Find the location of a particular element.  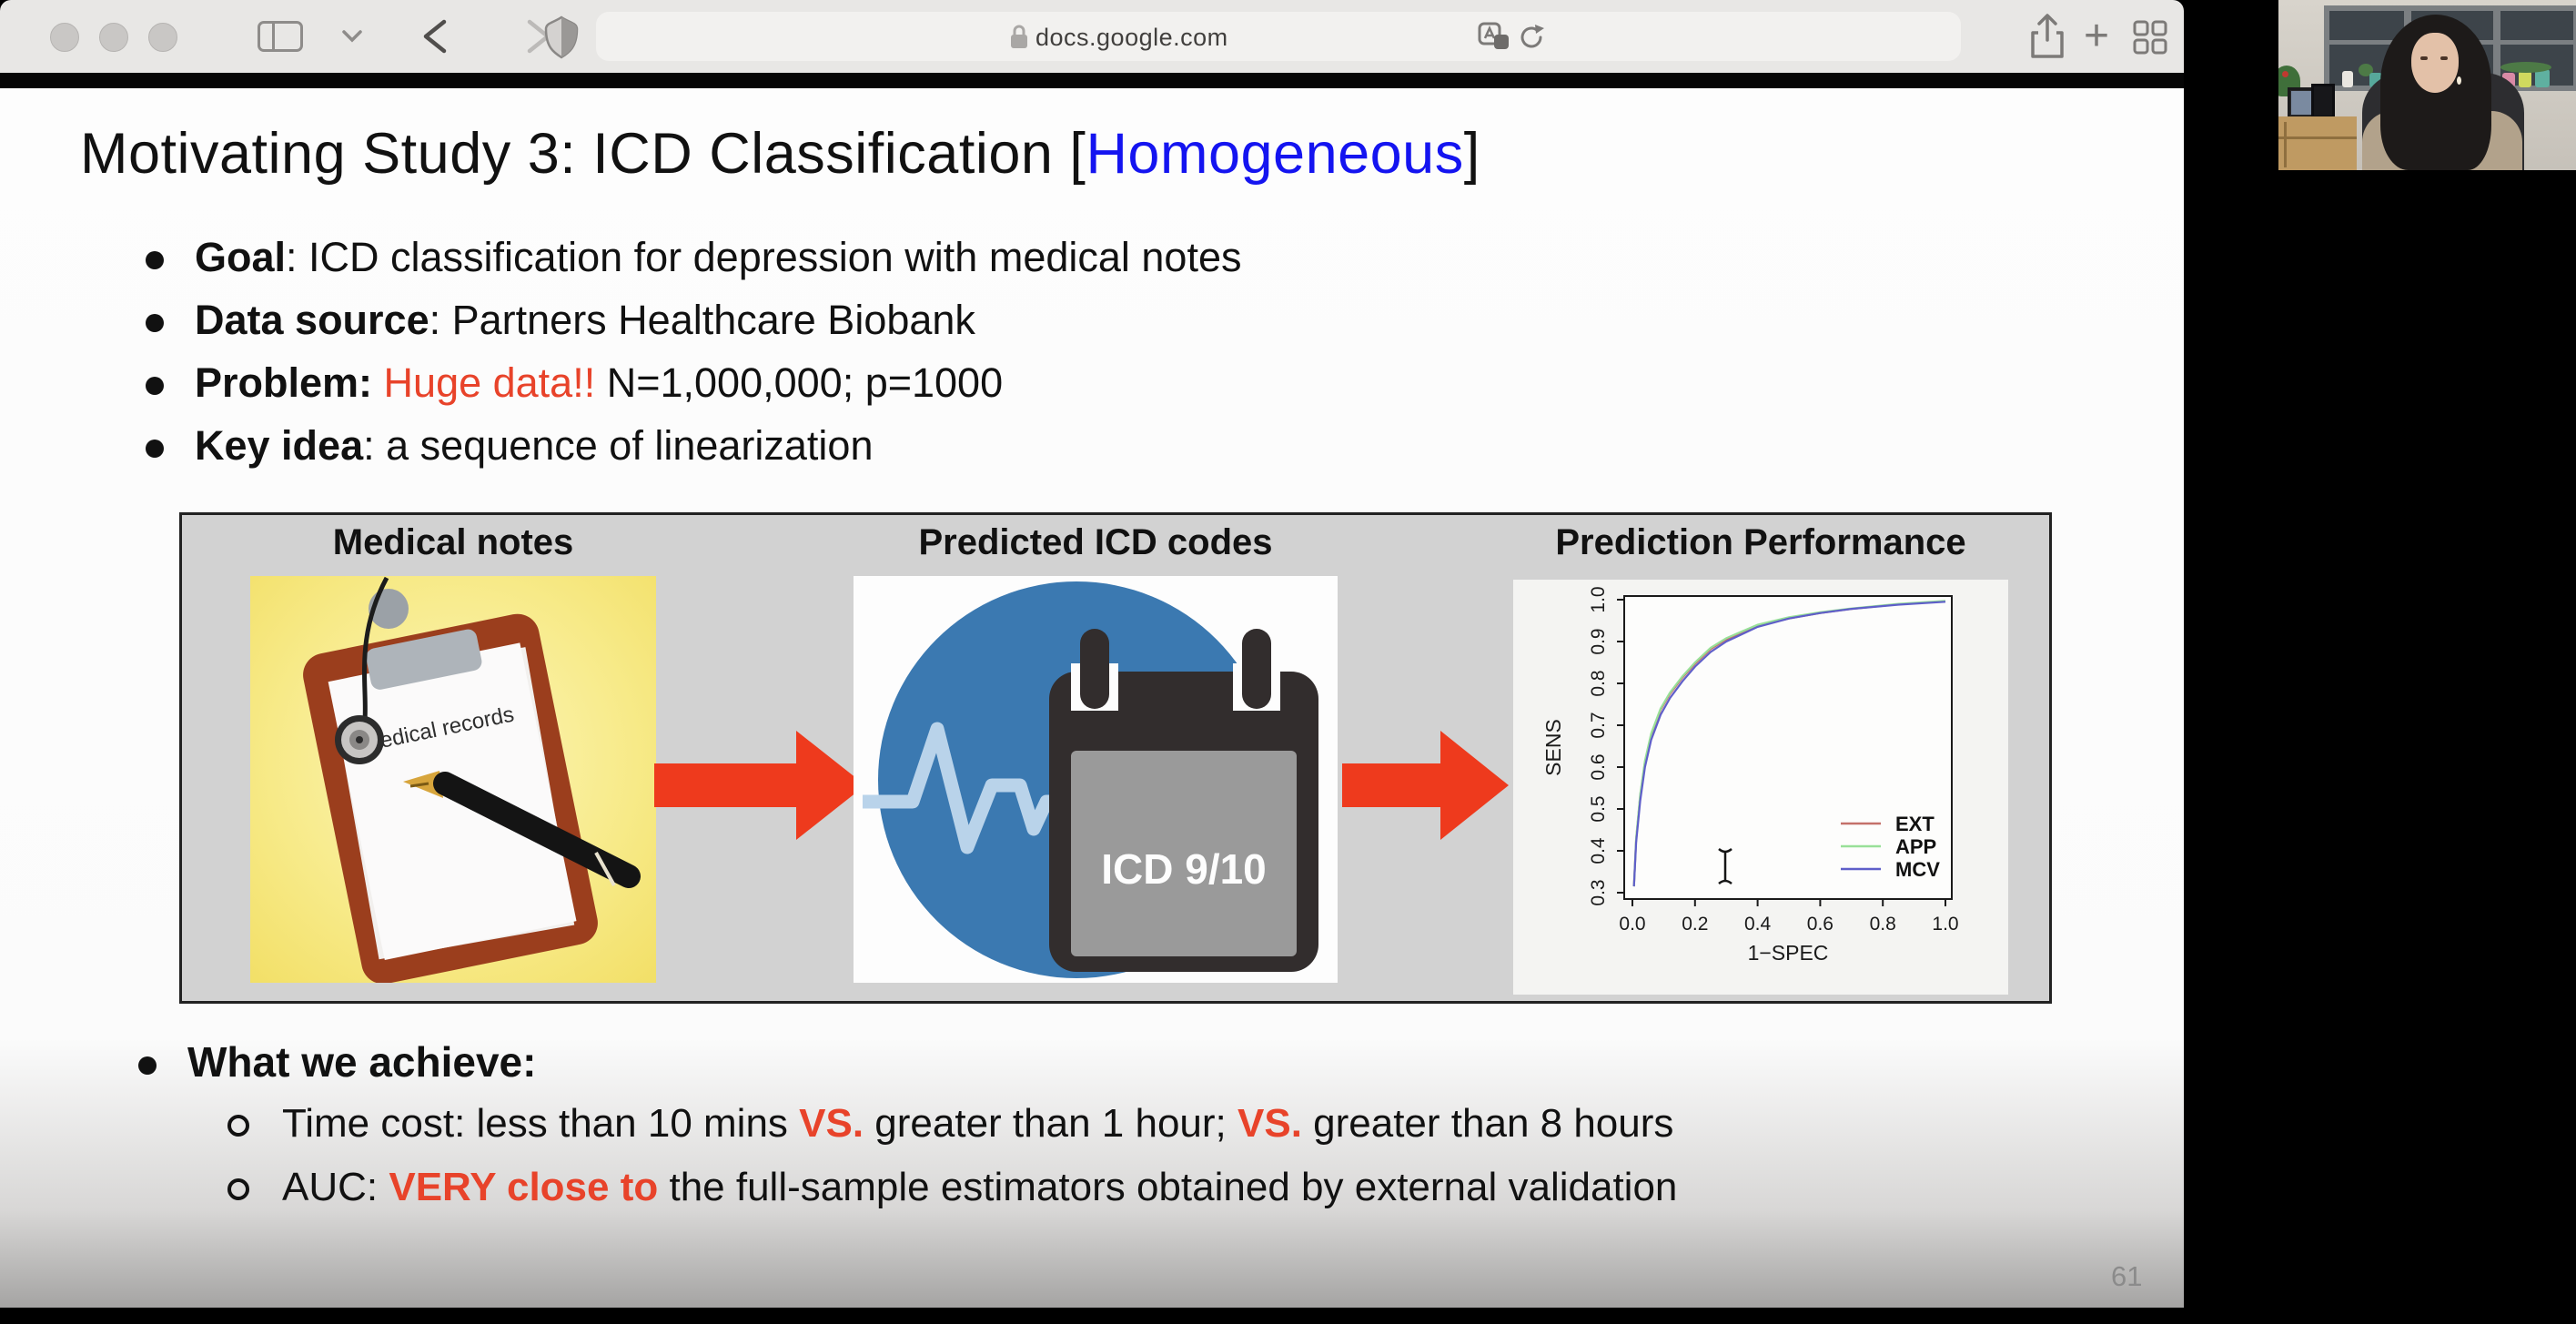

letterbox-divider is located at coordinates (1092, 80).